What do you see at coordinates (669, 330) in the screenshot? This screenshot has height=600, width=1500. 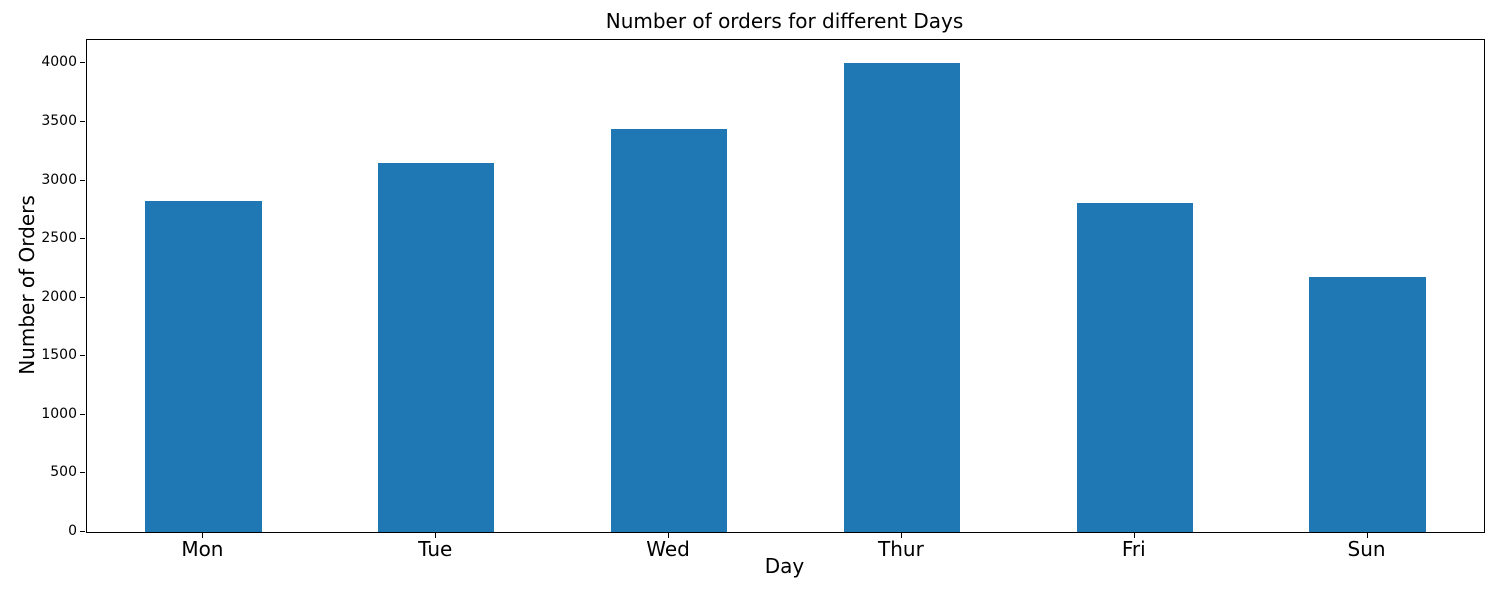 I see `bar-wed` at bounding box center [669, 330].